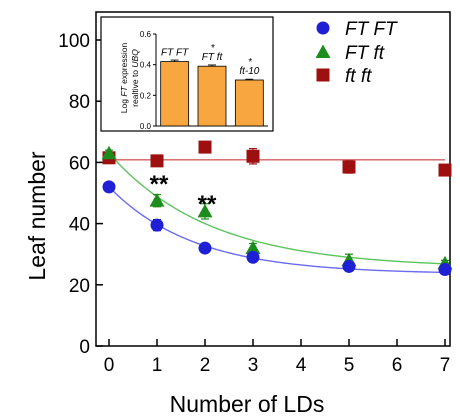  Describe the element at coordinates (79, 163) in the screenshot. I see `y-tick-label: 60` at that location.